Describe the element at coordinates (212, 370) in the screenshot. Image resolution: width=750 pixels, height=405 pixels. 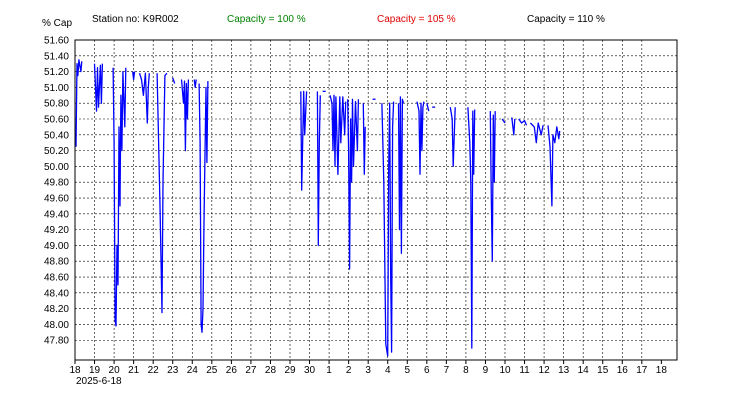
I see `x-tick-label: 25` at that location.